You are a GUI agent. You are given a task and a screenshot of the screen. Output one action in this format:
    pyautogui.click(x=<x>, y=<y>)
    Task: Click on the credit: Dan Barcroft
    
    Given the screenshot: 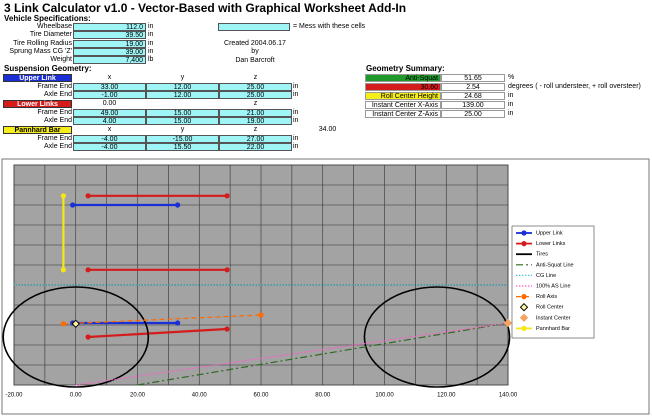 What is the action you would take?
    pyautogui.click(x=255, y=60)
    